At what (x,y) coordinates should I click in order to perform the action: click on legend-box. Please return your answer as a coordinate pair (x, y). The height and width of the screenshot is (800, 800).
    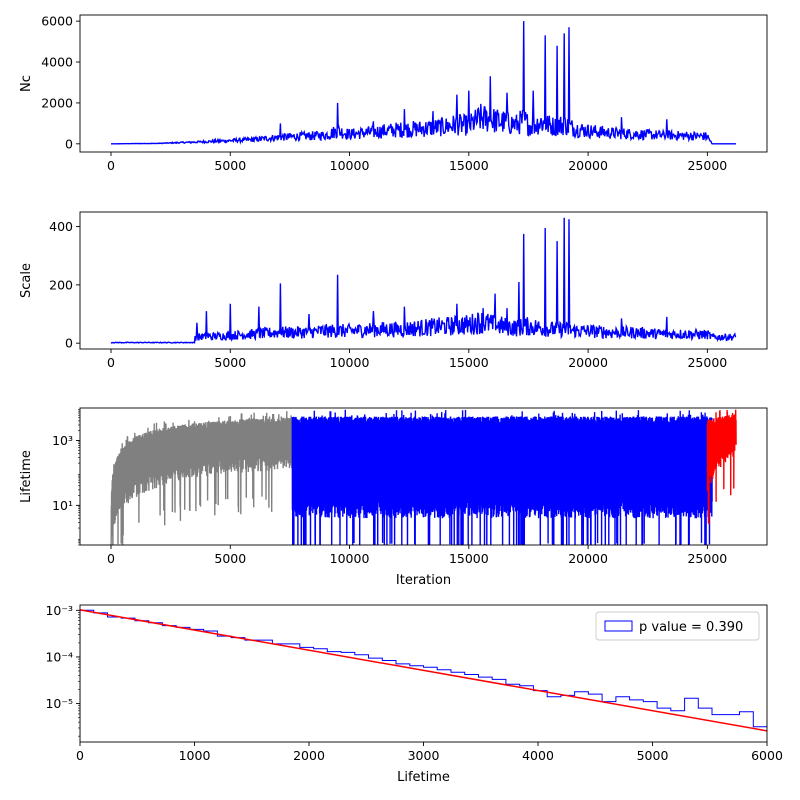
    Looking at the image, I should click on (677, 626).